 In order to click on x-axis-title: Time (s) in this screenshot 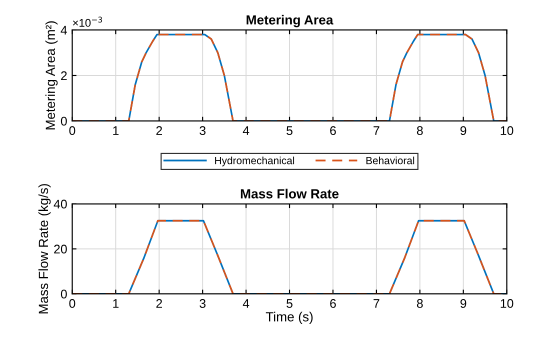, I will do `click(289, 318)`.